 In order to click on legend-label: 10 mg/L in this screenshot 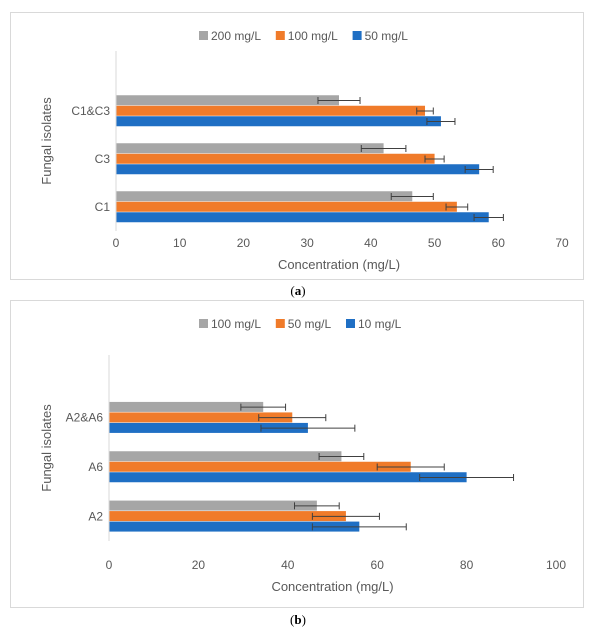, I will do `click(380, 324)`.